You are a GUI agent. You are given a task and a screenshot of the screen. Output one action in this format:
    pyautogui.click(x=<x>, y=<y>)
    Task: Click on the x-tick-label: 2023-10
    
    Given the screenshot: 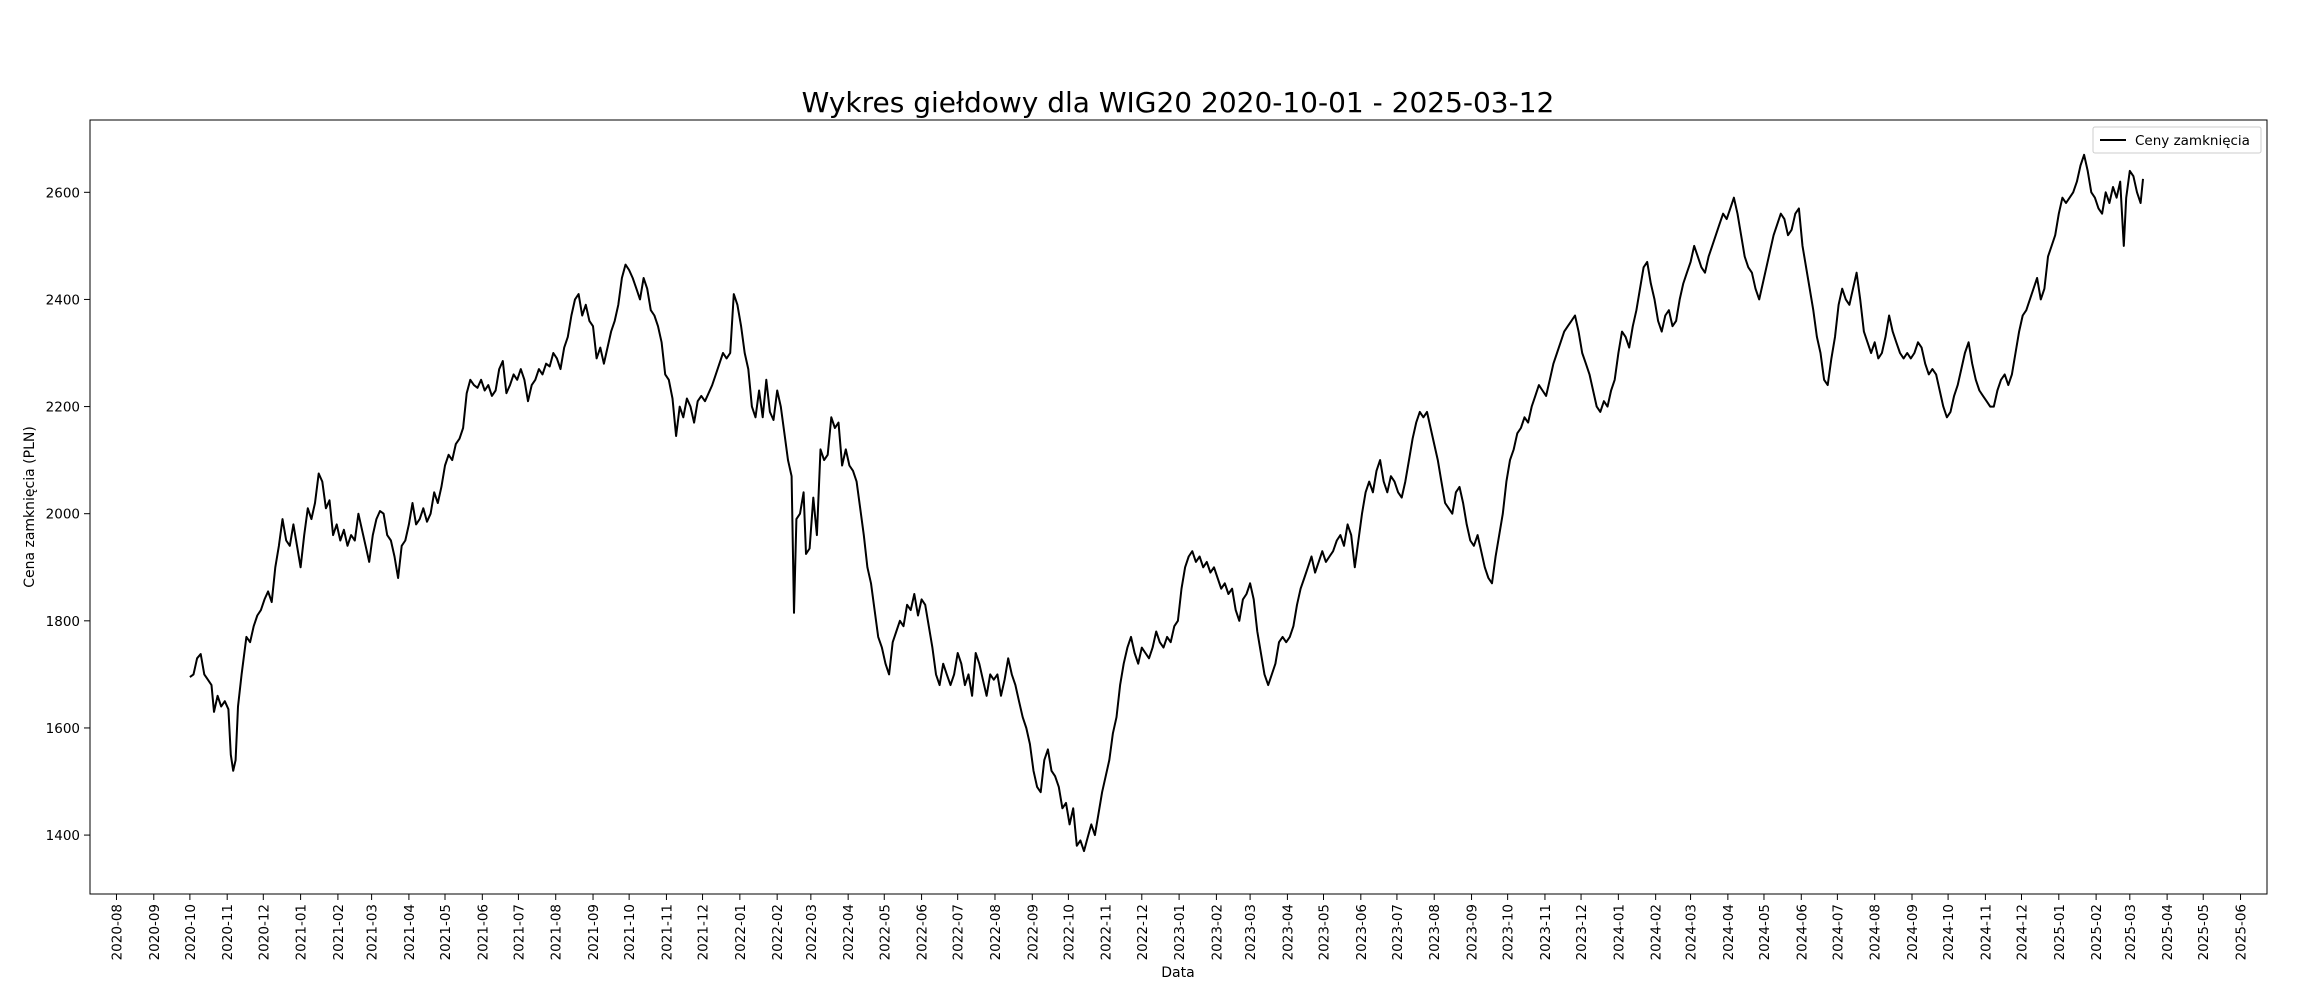 What is the action you would take?
    pyautogui.click(x=1509, y=932)
    